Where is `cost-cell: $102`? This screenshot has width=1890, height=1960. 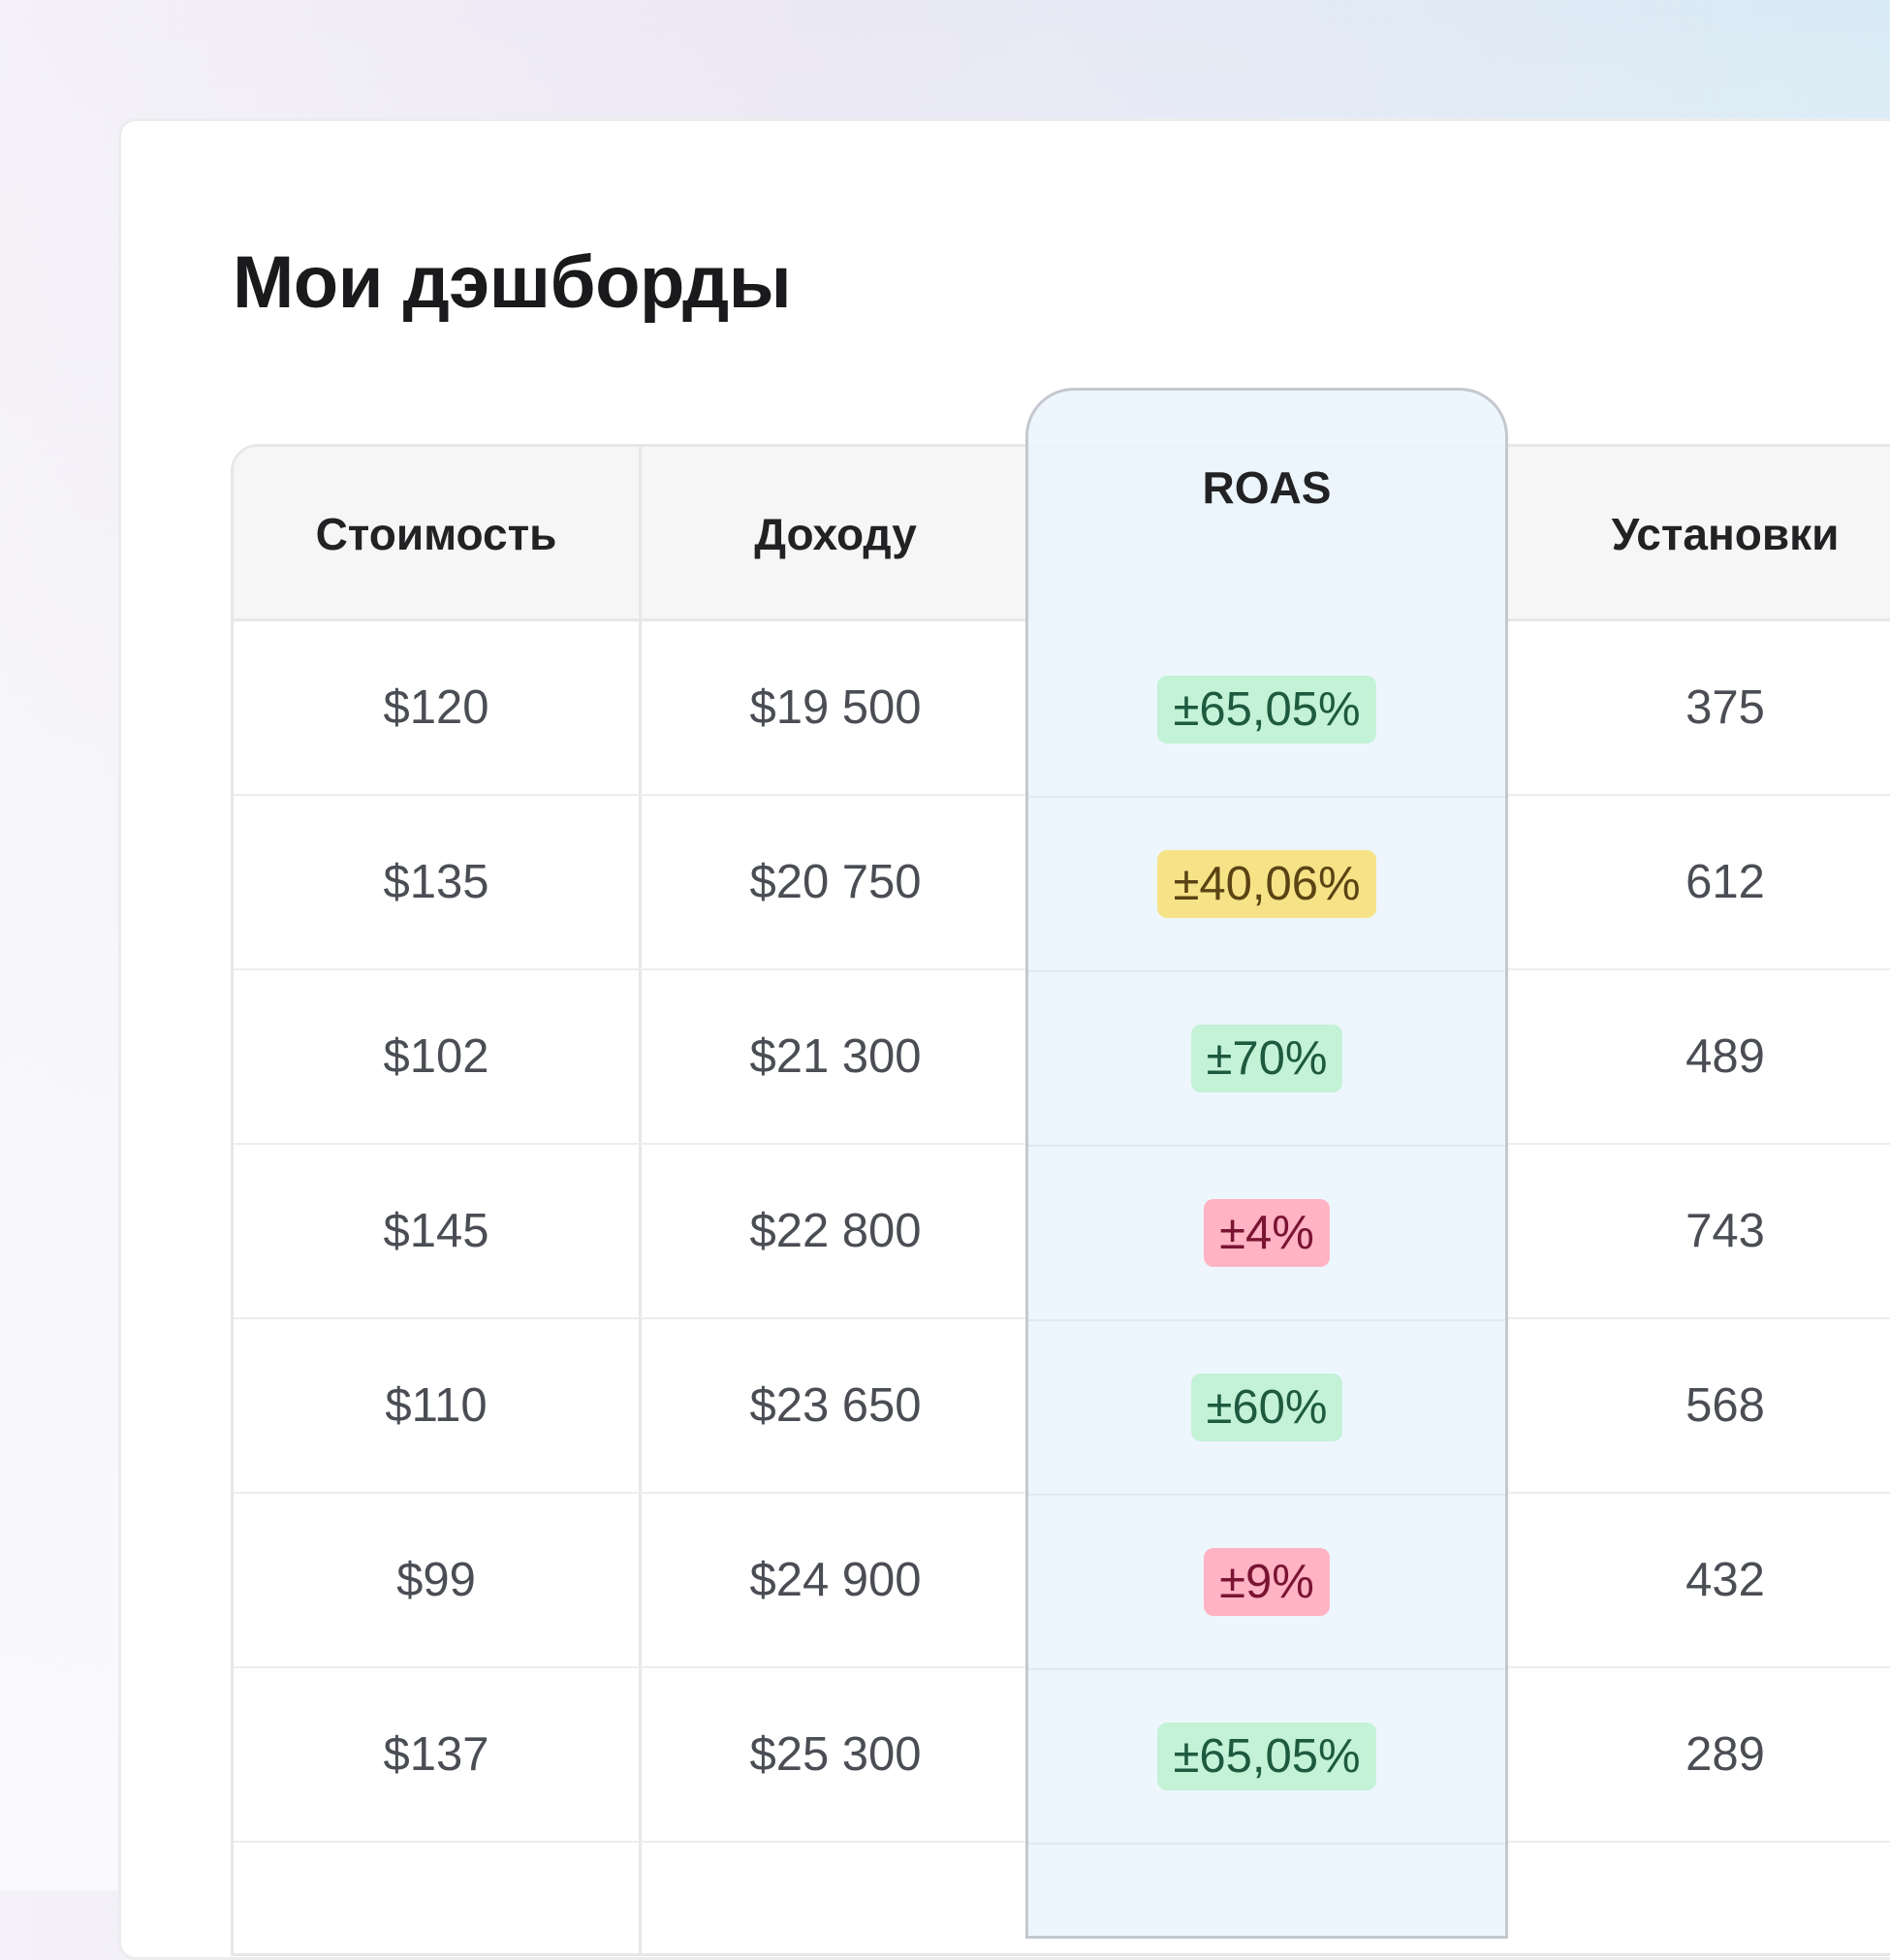 cost-cell: $102 is located at coordinates (436, 1056).